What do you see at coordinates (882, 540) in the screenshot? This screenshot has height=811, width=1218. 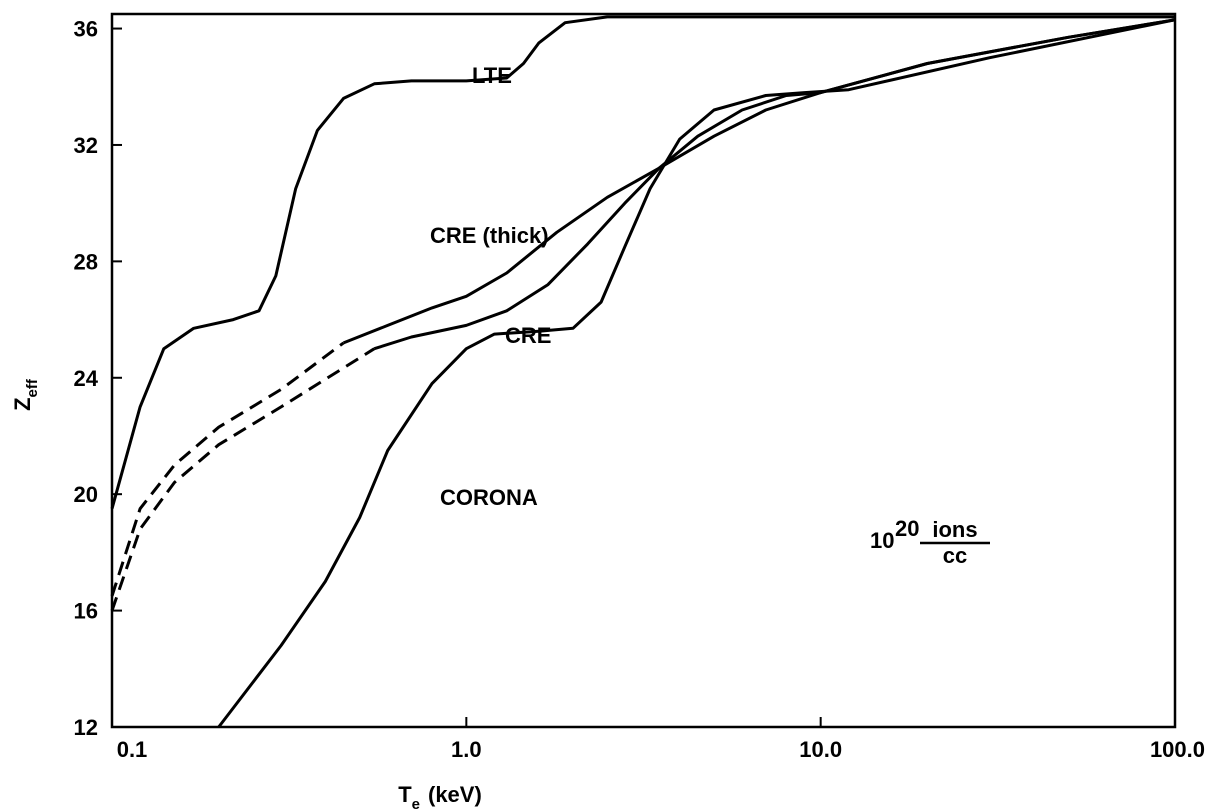 I see `annotation-base: 10` at bounding box center [882, 540].